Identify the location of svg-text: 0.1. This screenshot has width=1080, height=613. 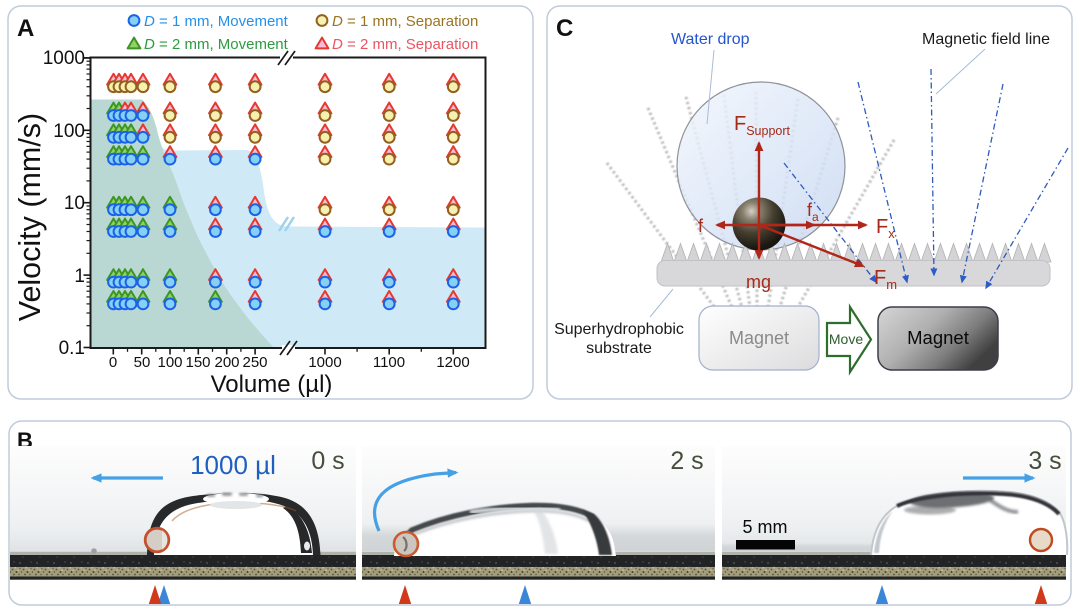
(72, 348).